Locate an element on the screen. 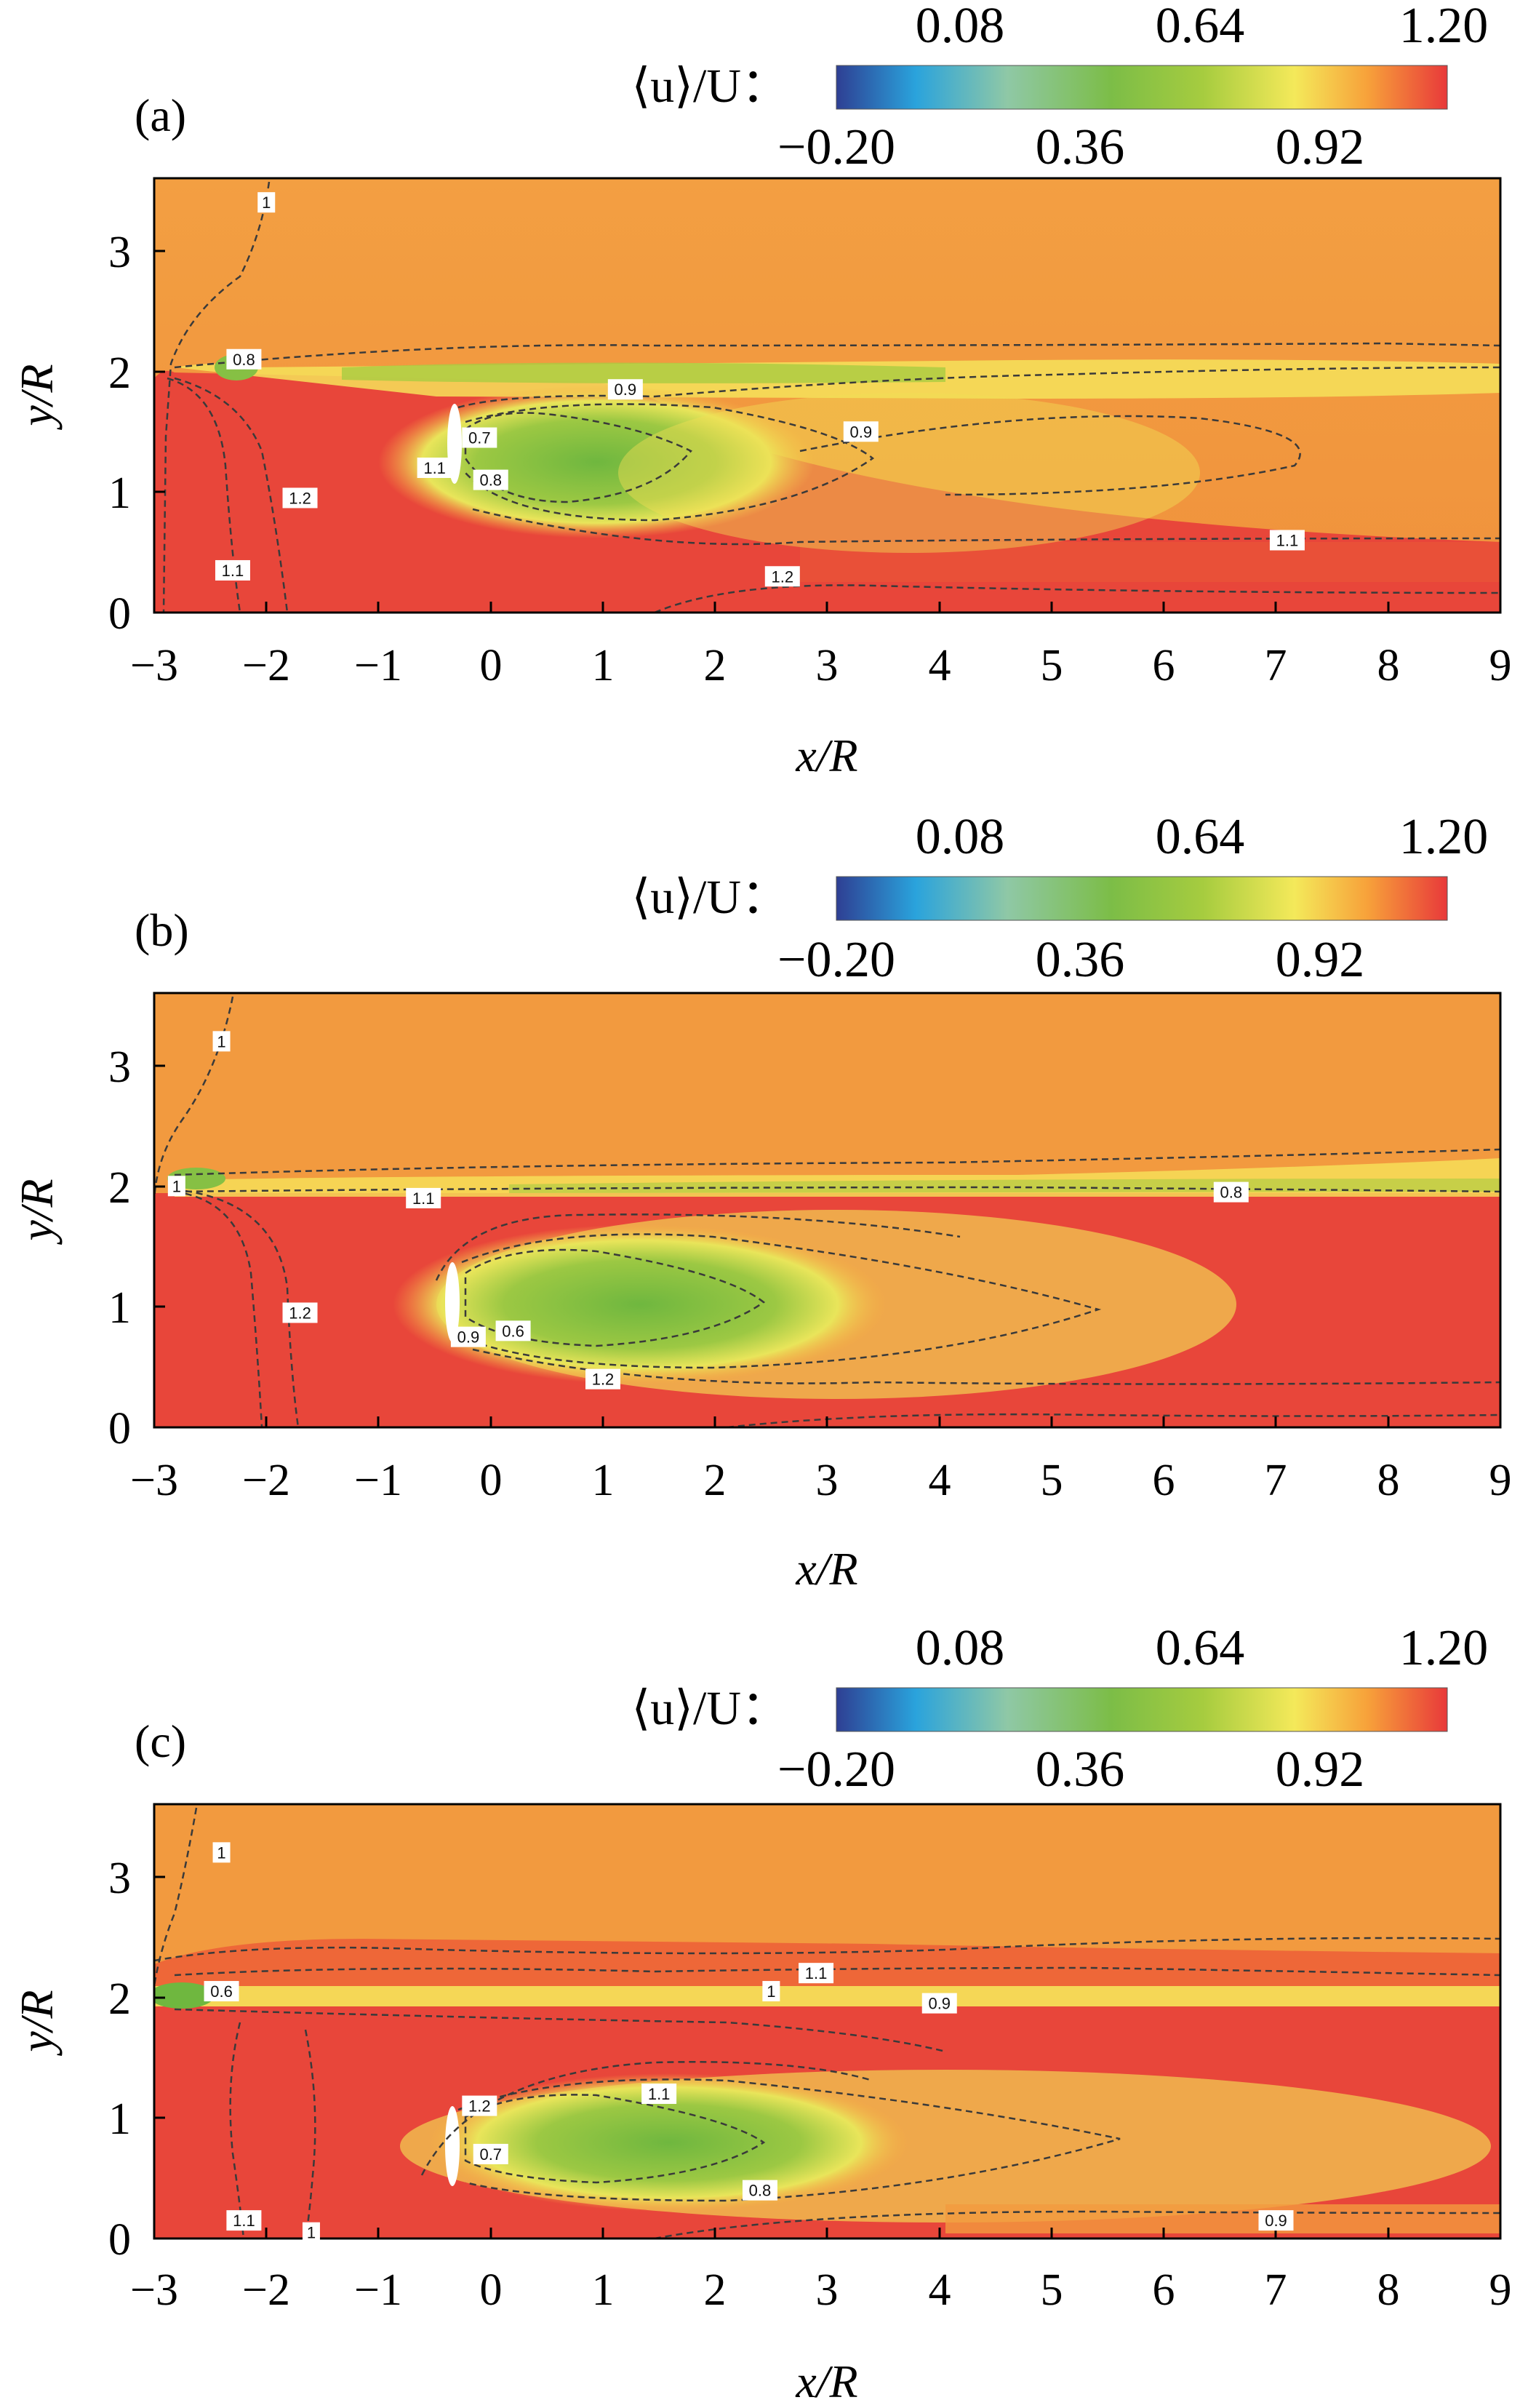  y-tick-label: 3 is located at coordinates (119, 1878).